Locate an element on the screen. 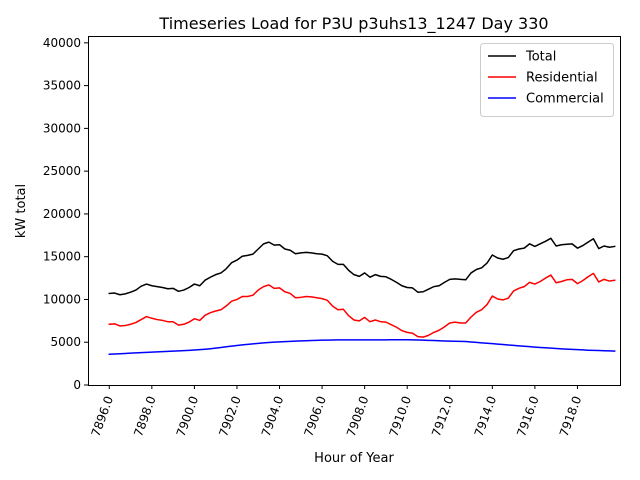  series-line-residential is located at coordinates (362, 305).